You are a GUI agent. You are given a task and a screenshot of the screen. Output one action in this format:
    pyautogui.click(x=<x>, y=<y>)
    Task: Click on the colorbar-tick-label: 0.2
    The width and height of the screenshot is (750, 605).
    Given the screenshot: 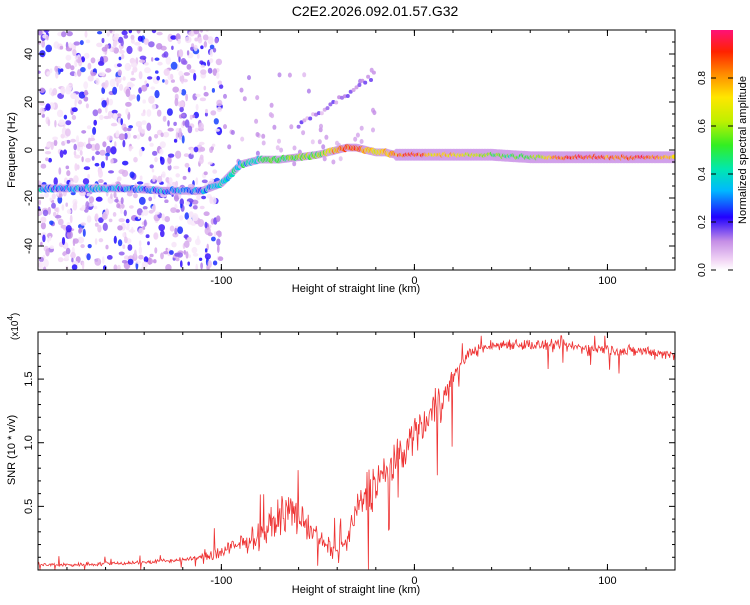 What is the action you would take?
    pyautogui.click(x=702, y=222)
    